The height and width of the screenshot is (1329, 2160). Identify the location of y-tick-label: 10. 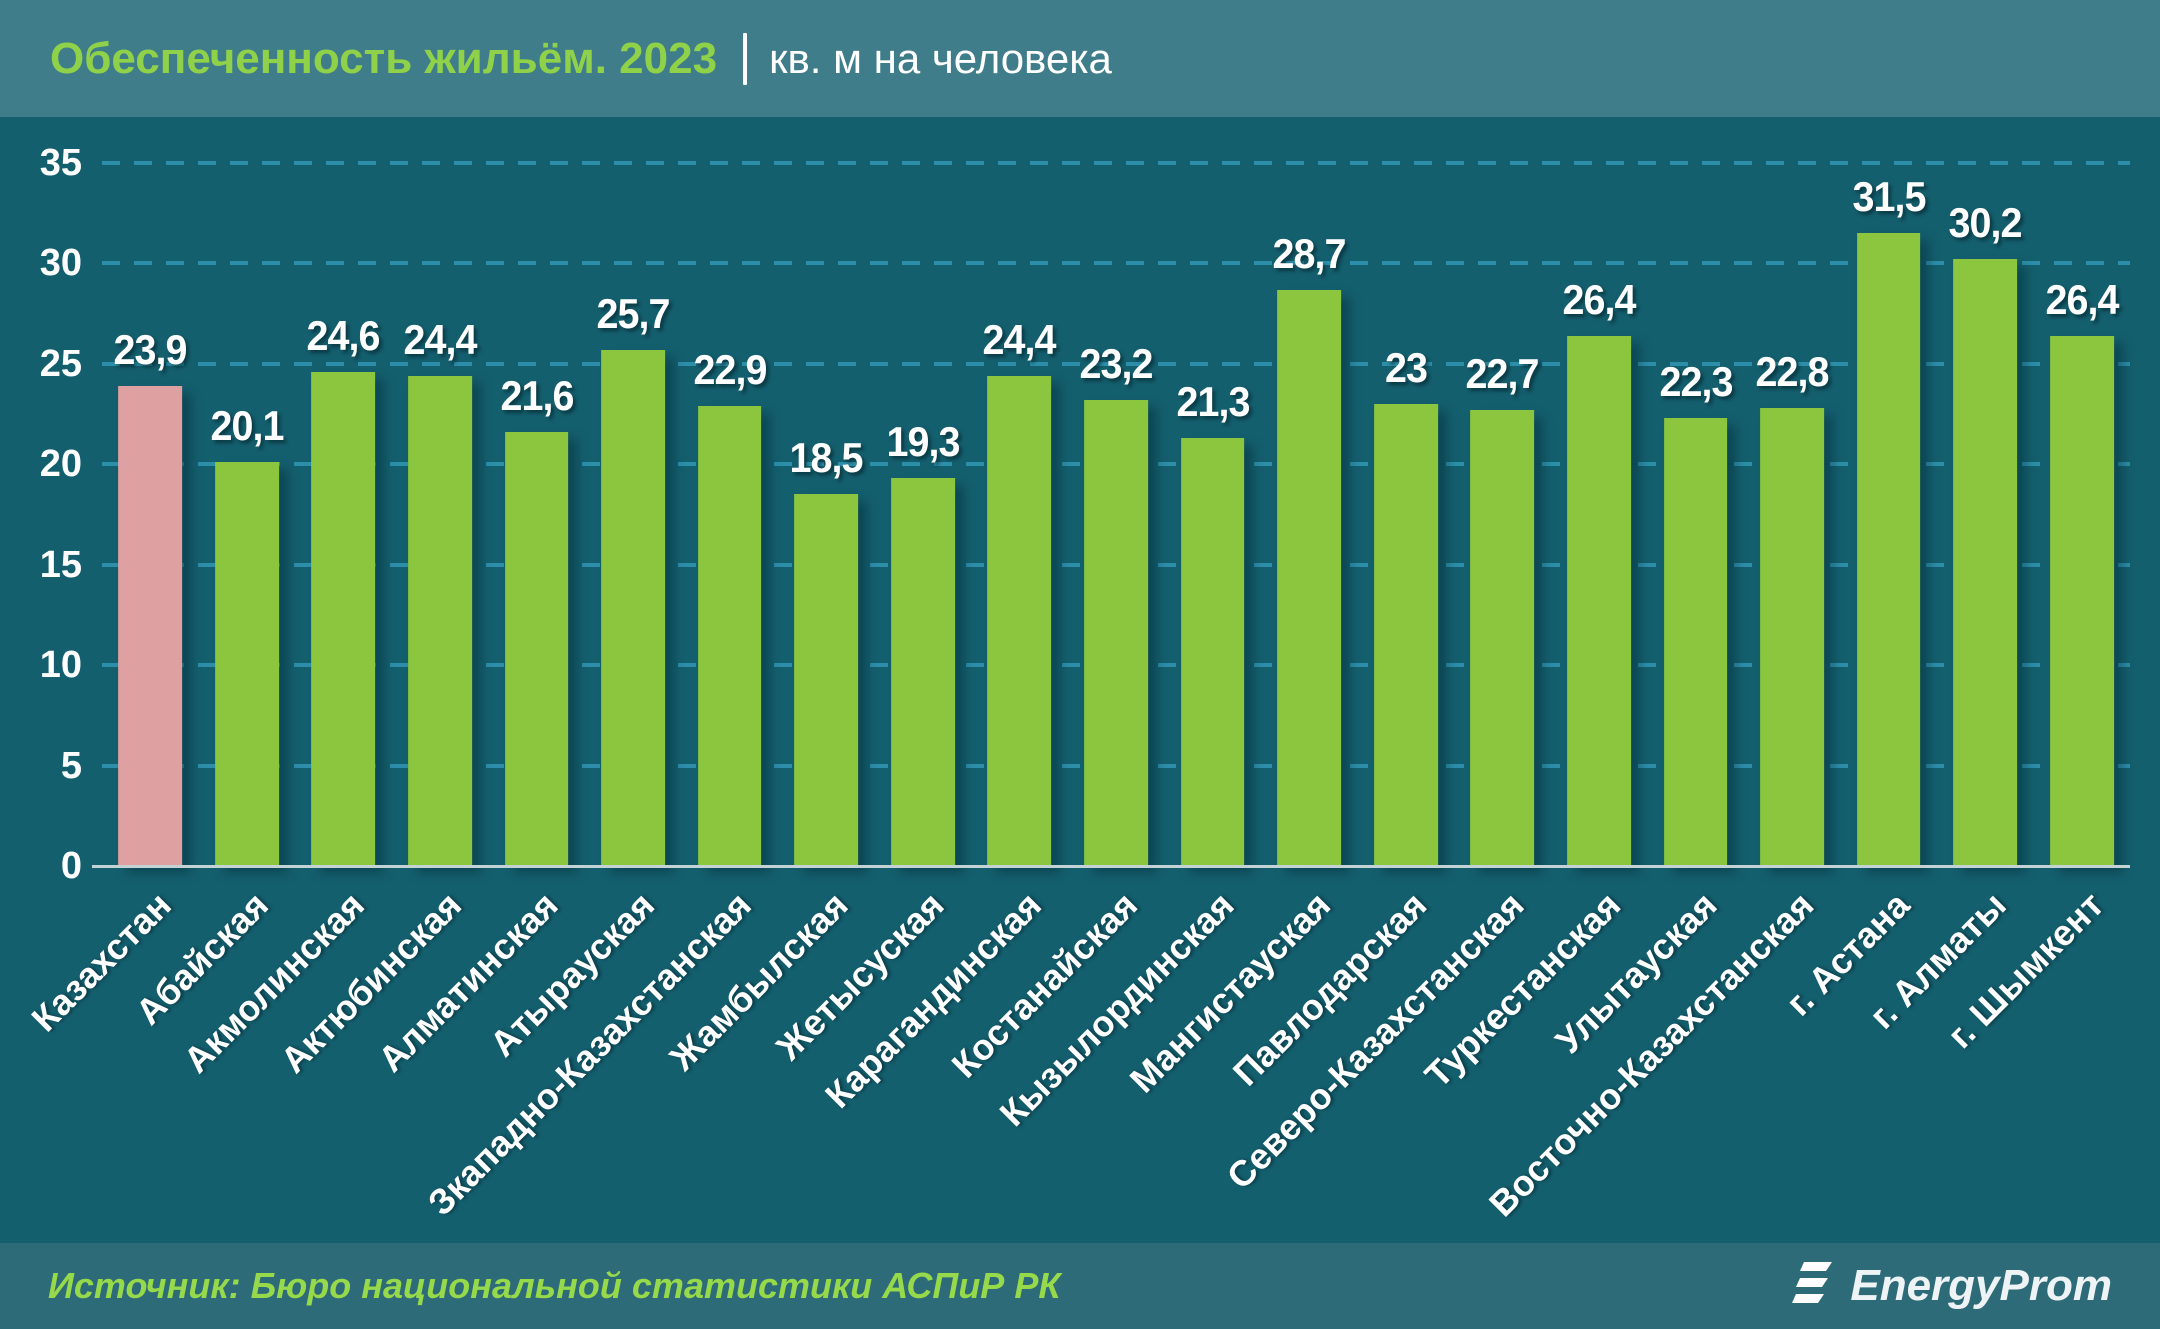
(60, 665).